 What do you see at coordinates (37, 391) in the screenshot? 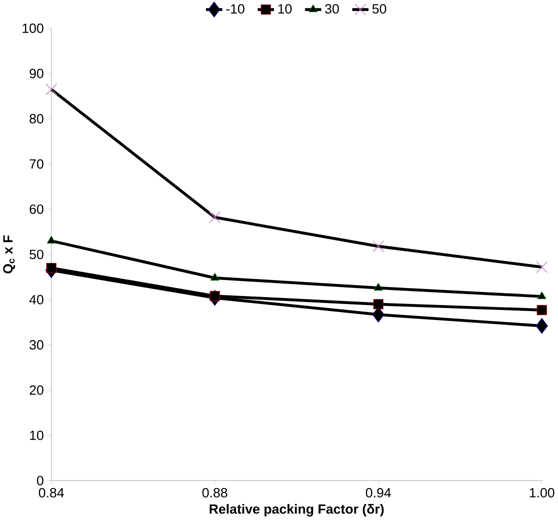
I see `y-tick-label: 20` at bounding box center [37, 391].